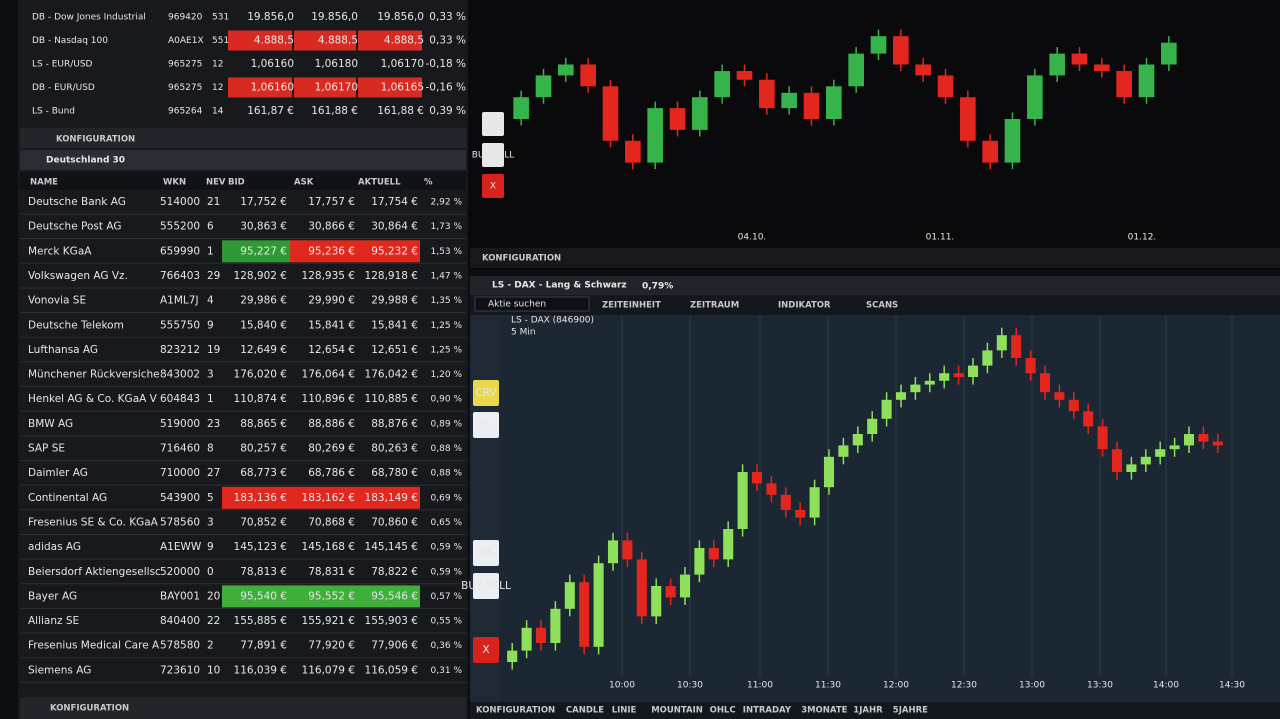 Image resolution: width=1280 pixels, height=719 pixels. Describe the element at coordinates (94, 375) in the screenshot. I see `stock-name: Münchener Rückversiche` at that location.